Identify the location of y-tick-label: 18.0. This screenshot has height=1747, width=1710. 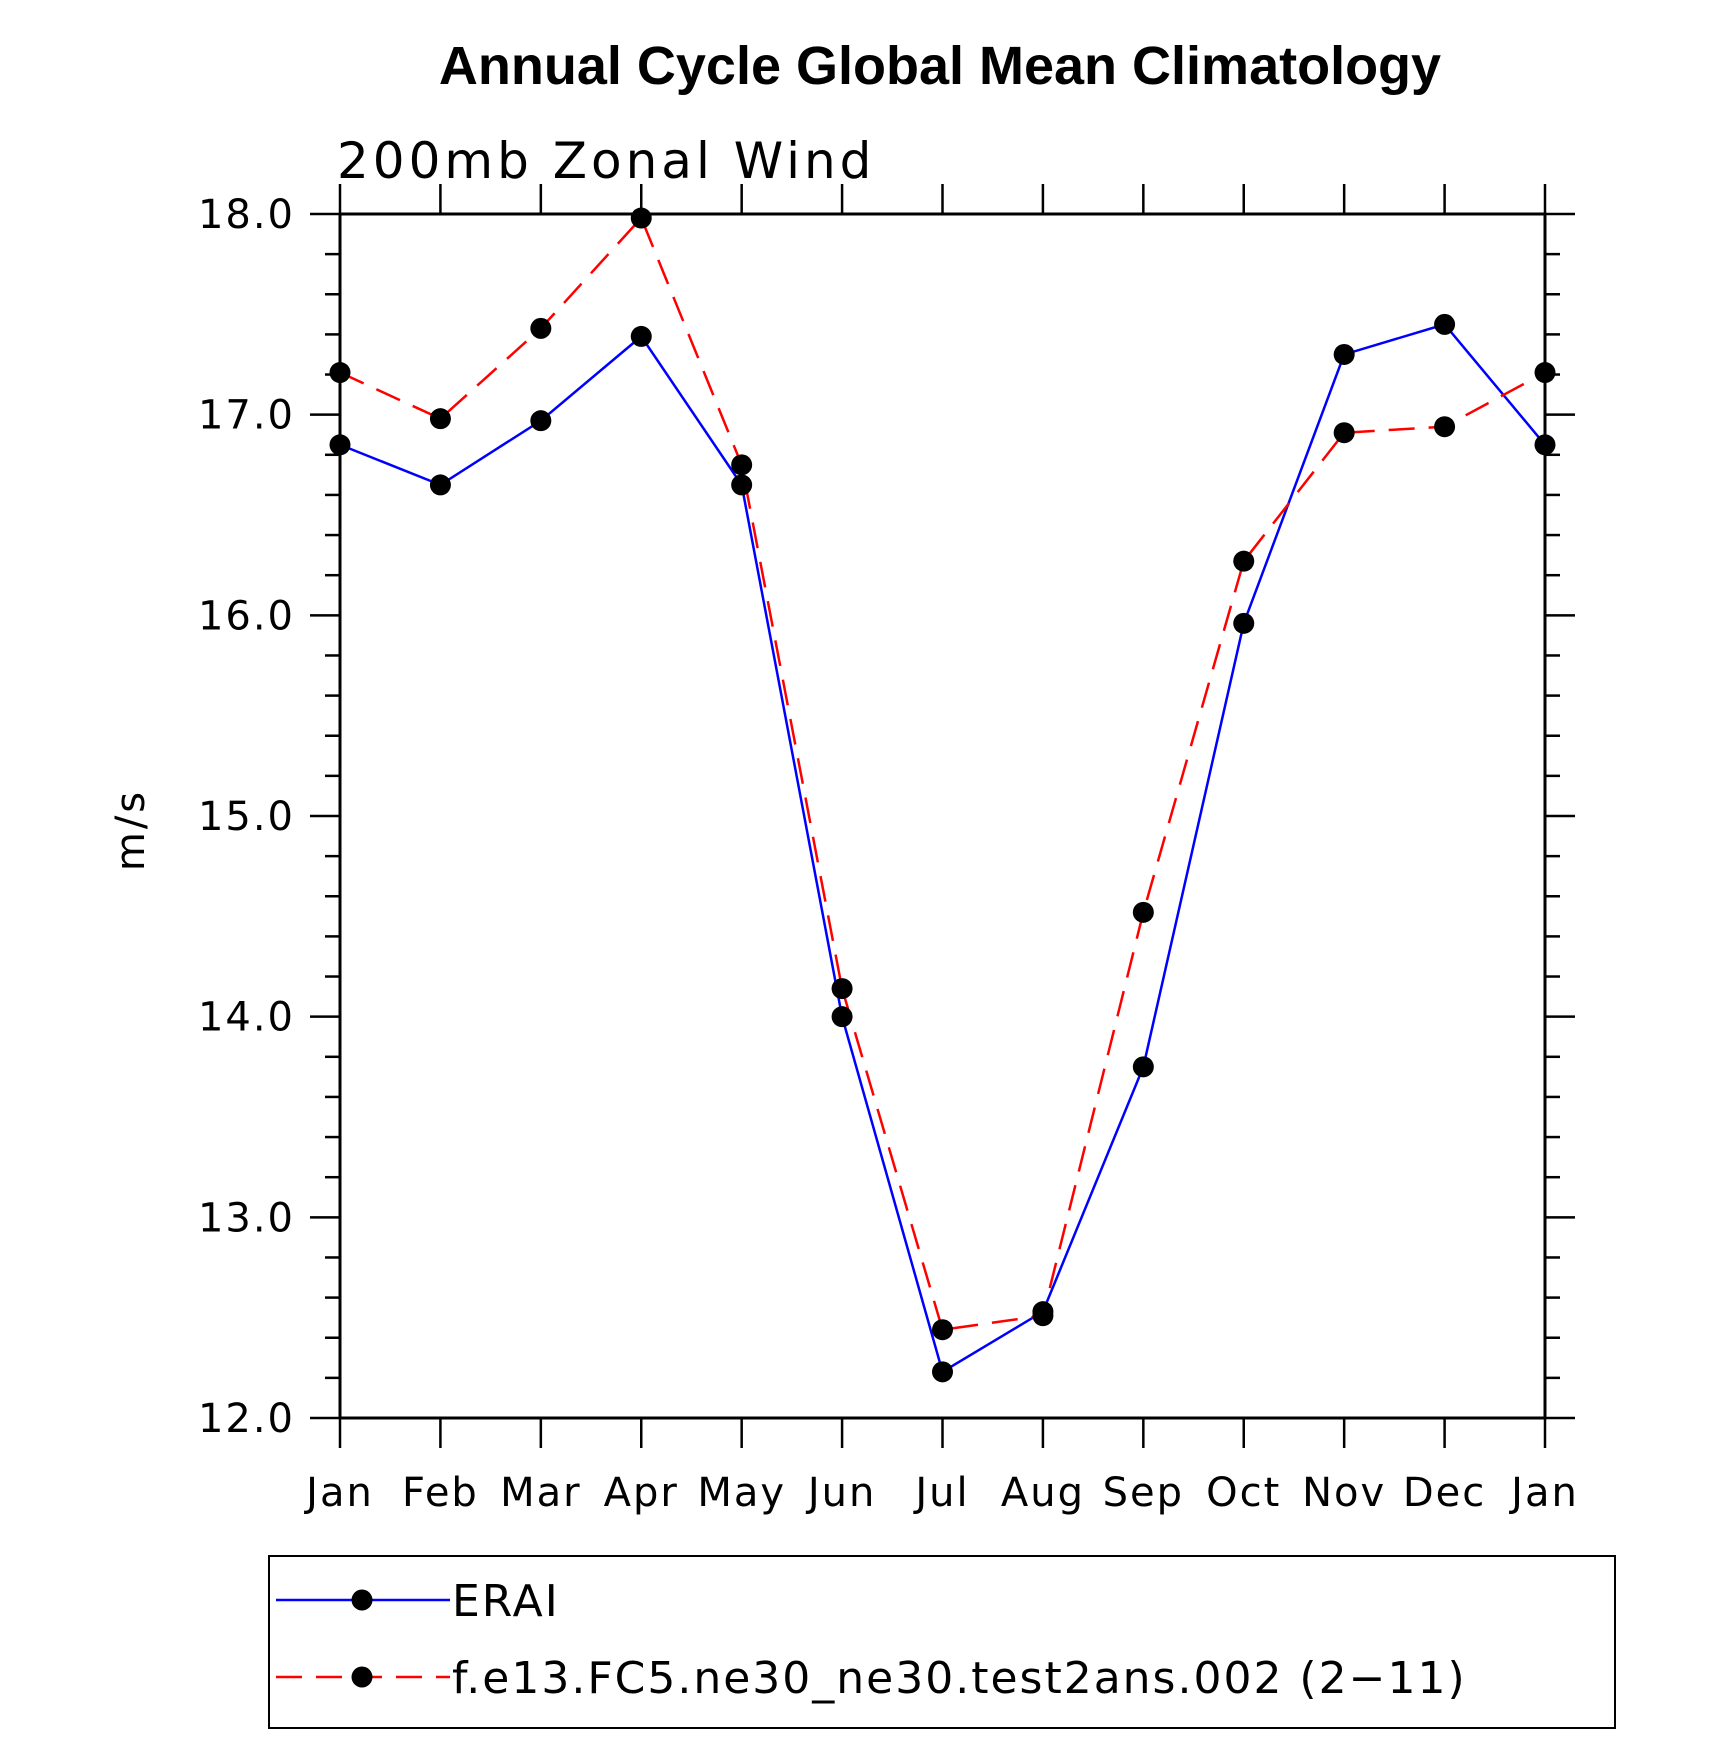
(246, 215).